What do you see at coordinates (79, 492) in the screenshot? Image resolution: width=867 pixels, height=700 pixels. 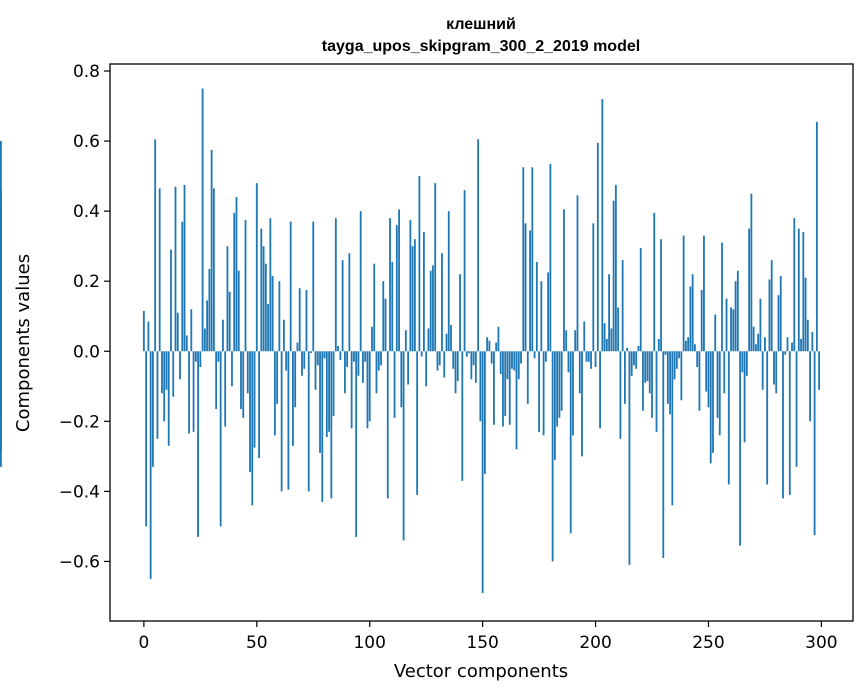 I see `y-tick-label: −0.4` at bounding box center [79, 492].